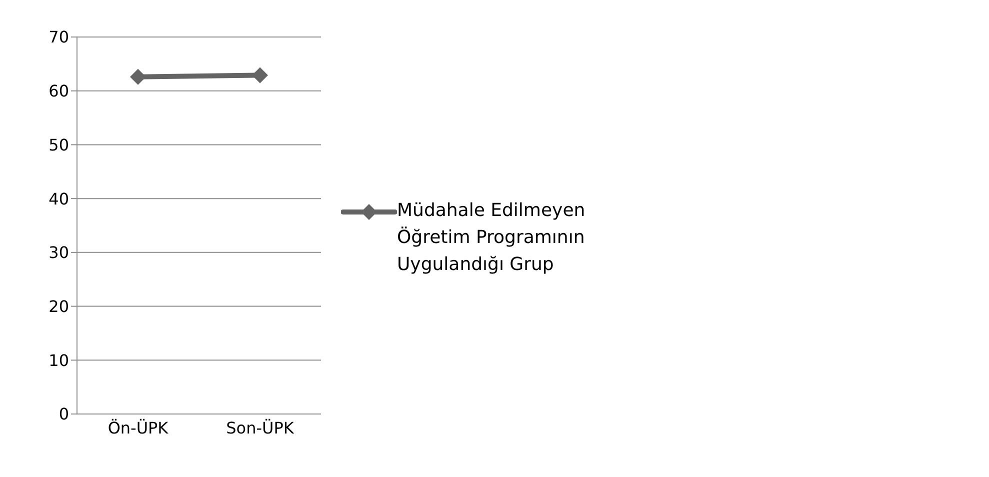  What do you see at coordinates (58, 91) in the screenshot?
I see `y-tick-label: 60` at bounding box center [58, 91].